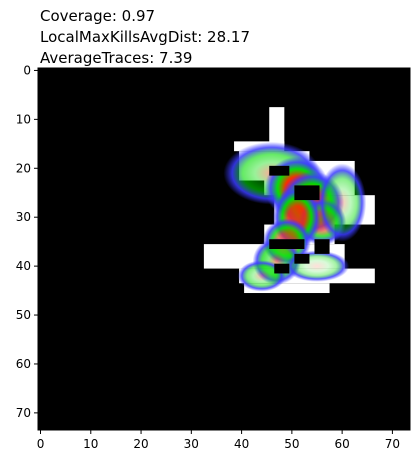 Image resolution: width=416 pixels, height=471 pixels. Describe the element at coordinates (41, 444) in the screenshot. I see `x-tick-label-0: 0` at that location.